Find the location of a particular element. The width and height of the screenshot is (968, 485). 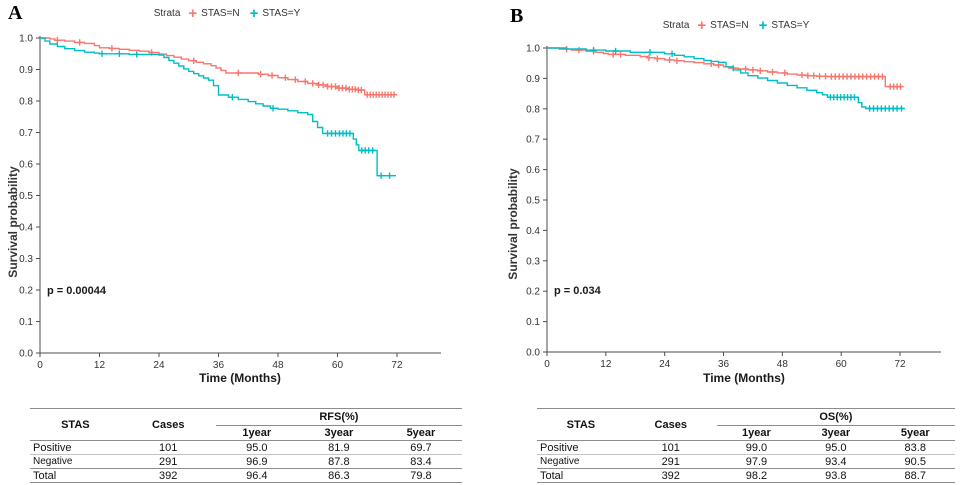

table-row: Total 392 96.4 86.3 79.8 is located at coordinates (246, 476).